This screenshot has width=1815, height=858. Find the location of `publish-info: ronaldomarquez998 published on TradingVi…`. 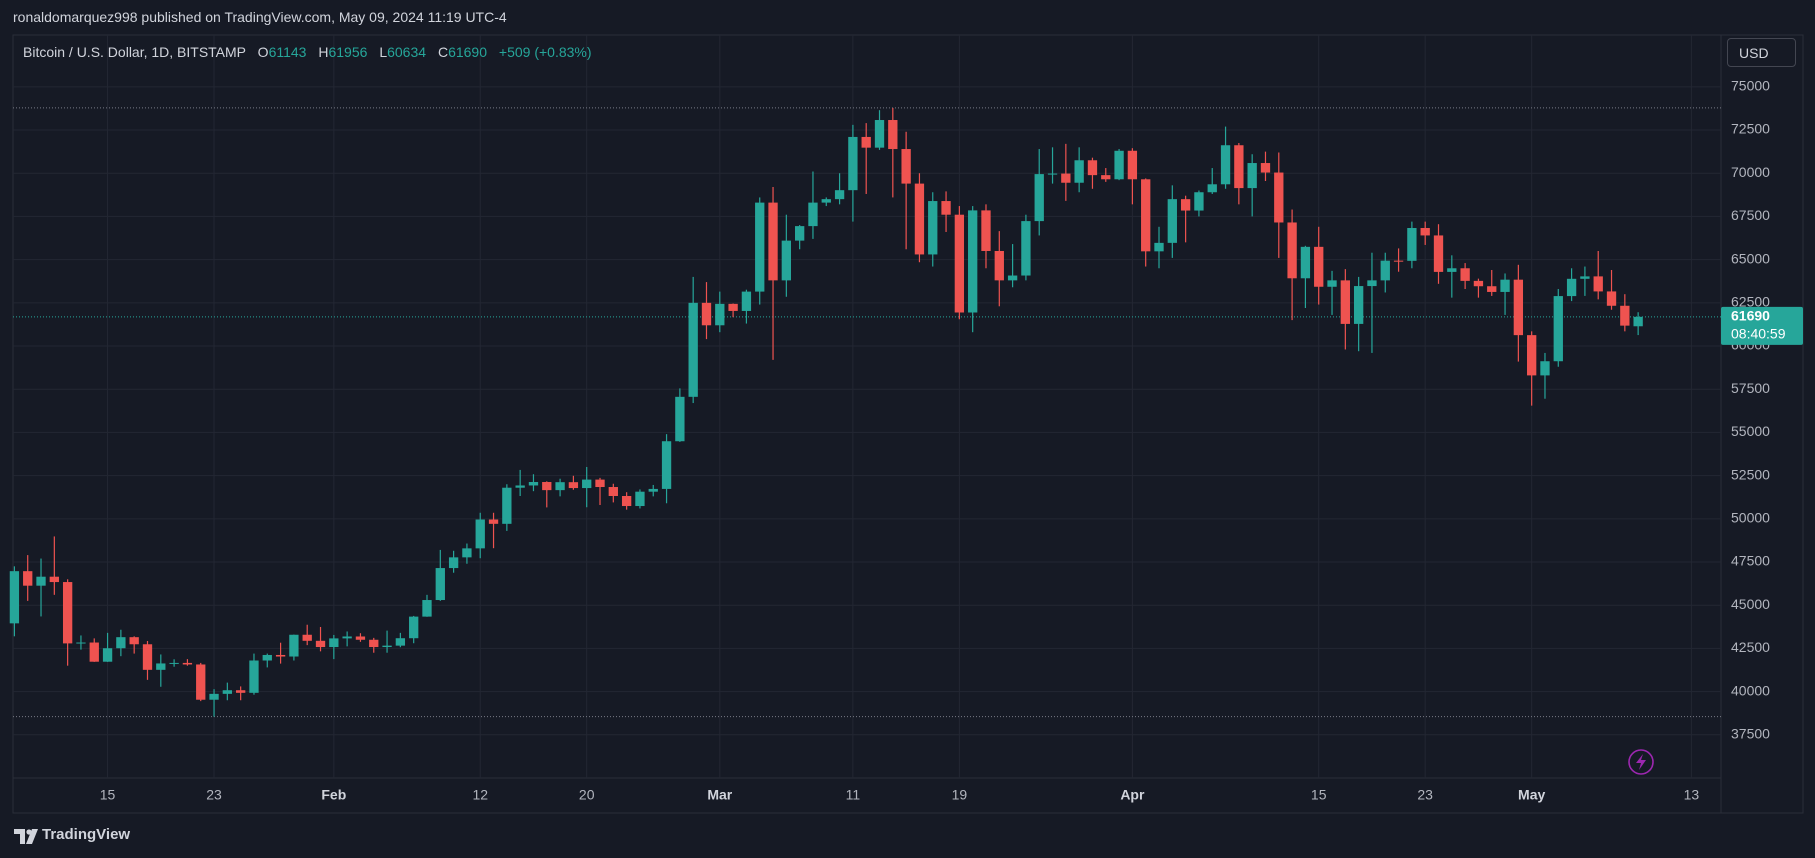

publish-info: ronaldomarquez998 published on TradingVi… is located at coordinates (260, 17).